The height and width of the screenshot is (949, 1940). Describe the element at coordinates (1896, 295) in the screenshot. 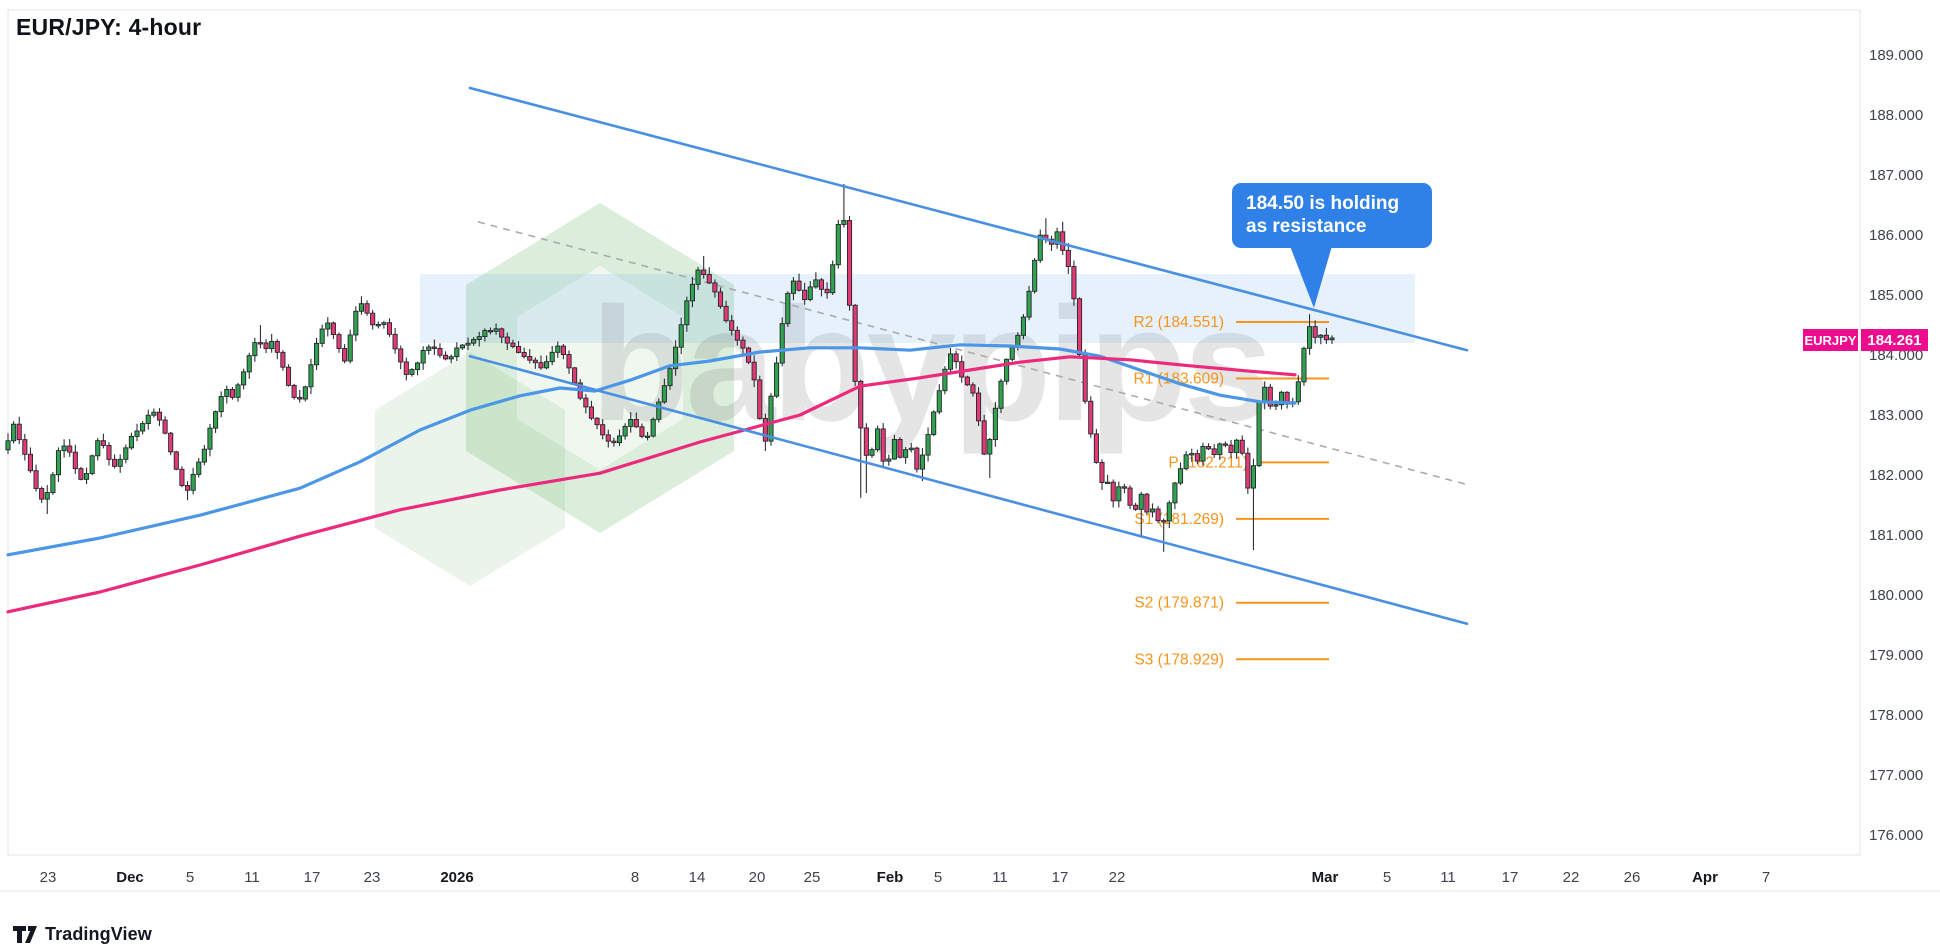

I see `price-axis-label: 185.000` at that location.